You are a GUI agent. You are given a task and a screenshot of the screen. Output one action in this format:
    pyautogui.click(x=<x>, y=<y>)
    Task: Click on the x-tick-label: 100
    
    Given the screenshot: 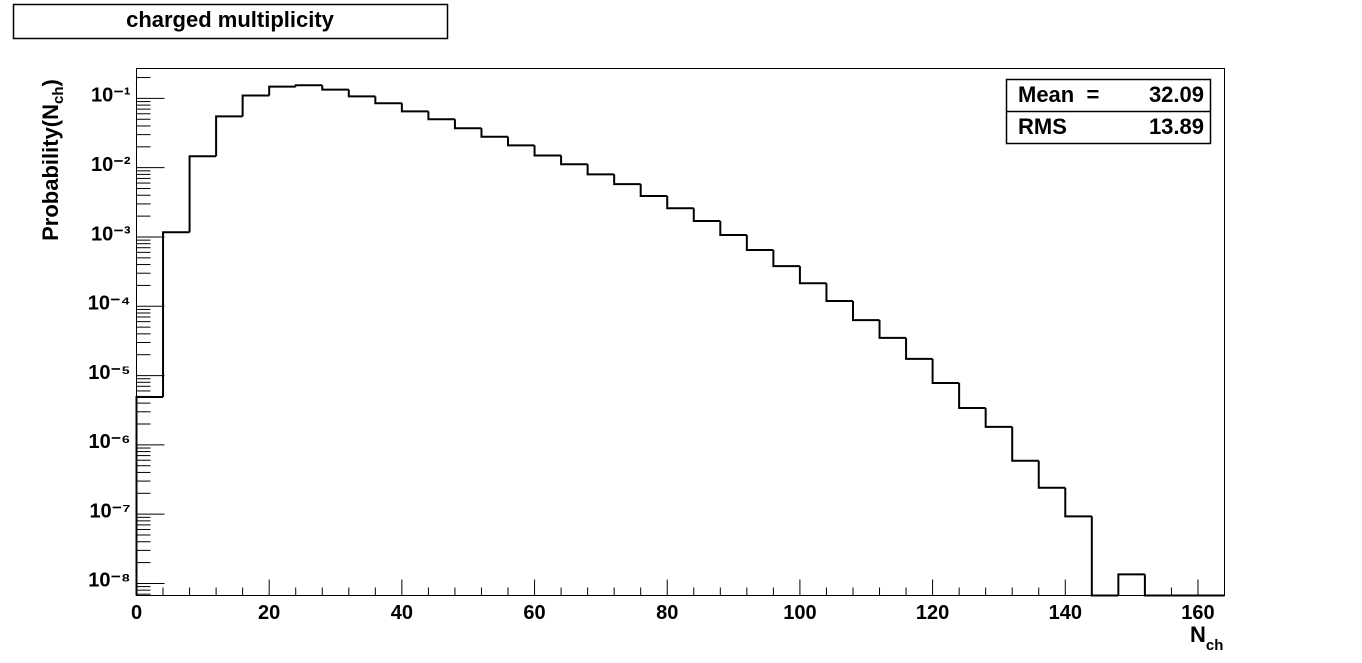 What is the action you would take?
    pyautogui.click(x=799, y=613)
    